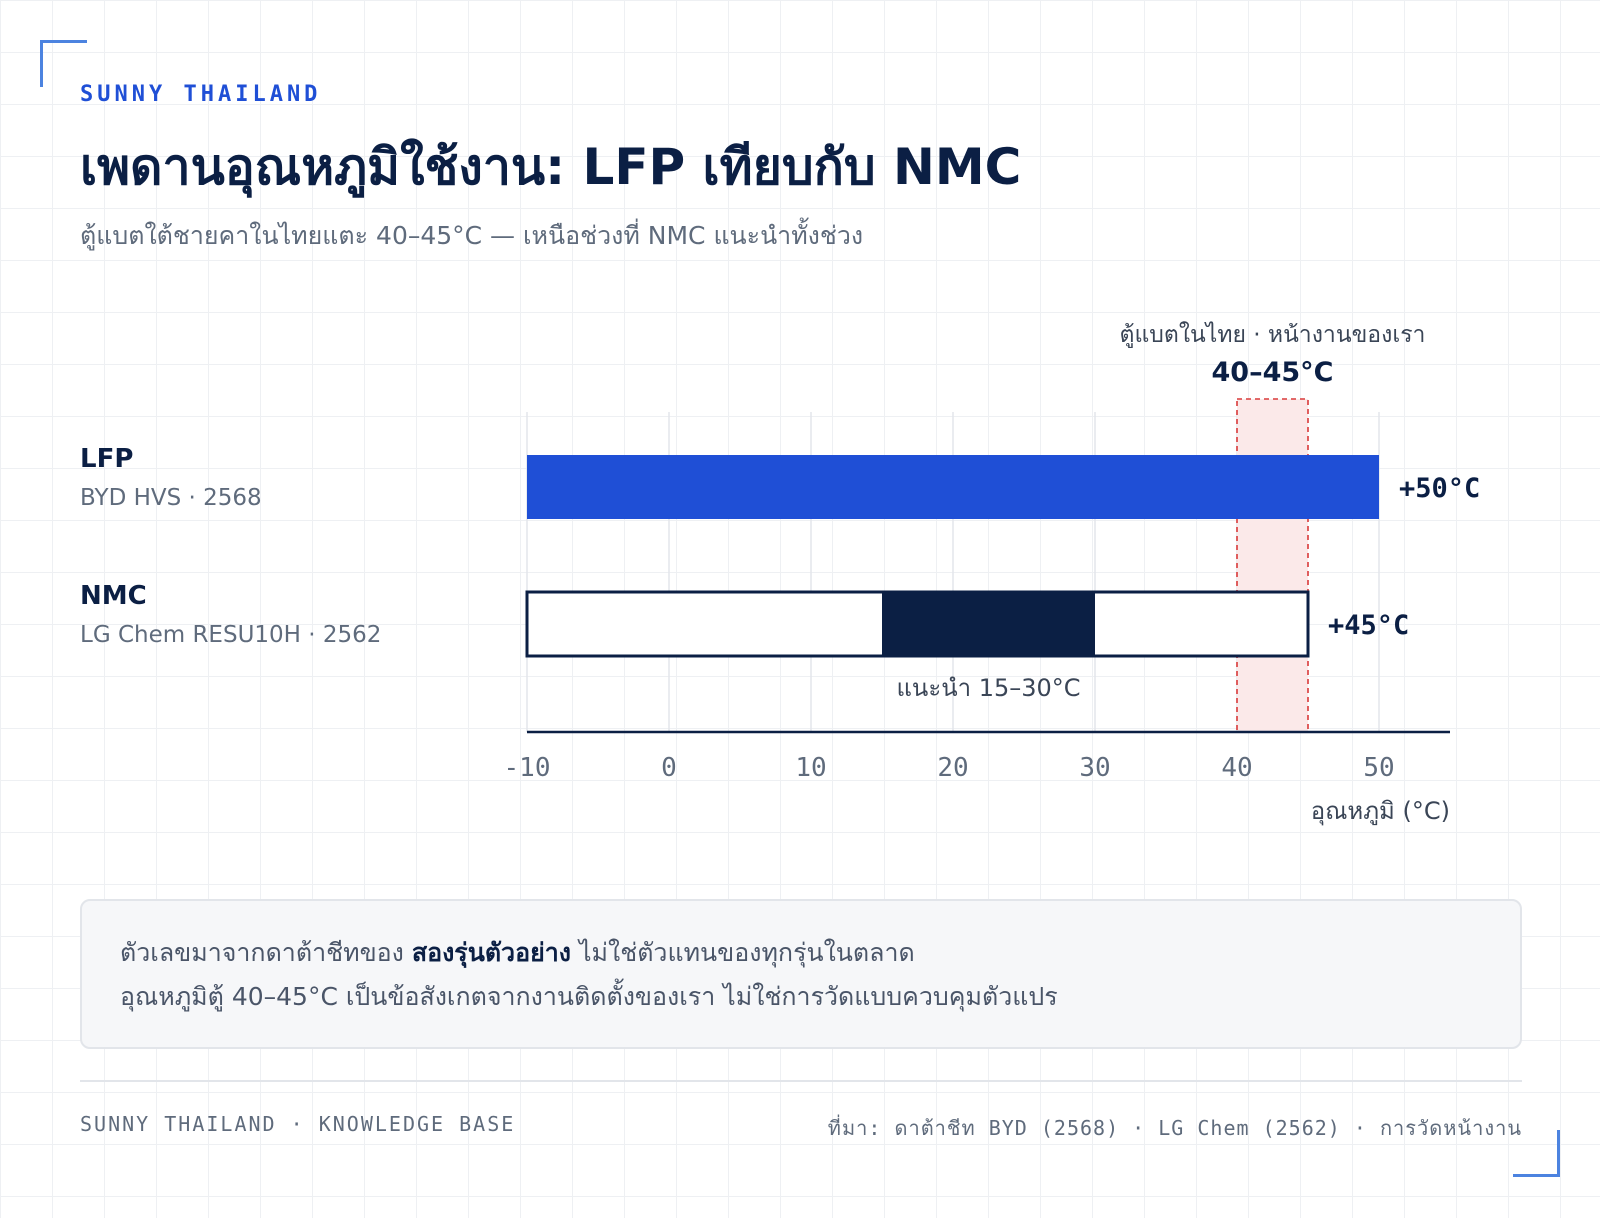  Describe the element at coordinates (1378, 768) in the screenshot. I see `x-tick-label: 50` at that location.